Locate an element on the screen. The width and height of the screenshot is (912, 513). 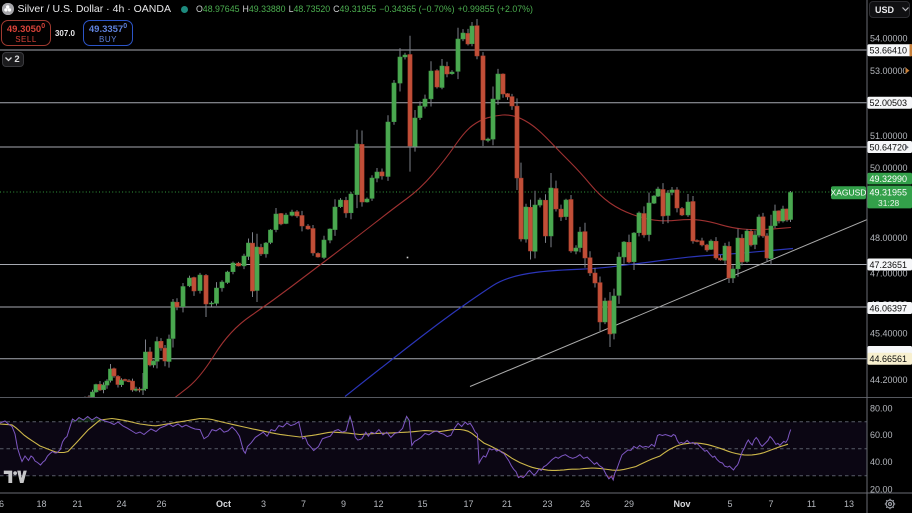
svg-text: 3 is located at coordinates (263, 504).